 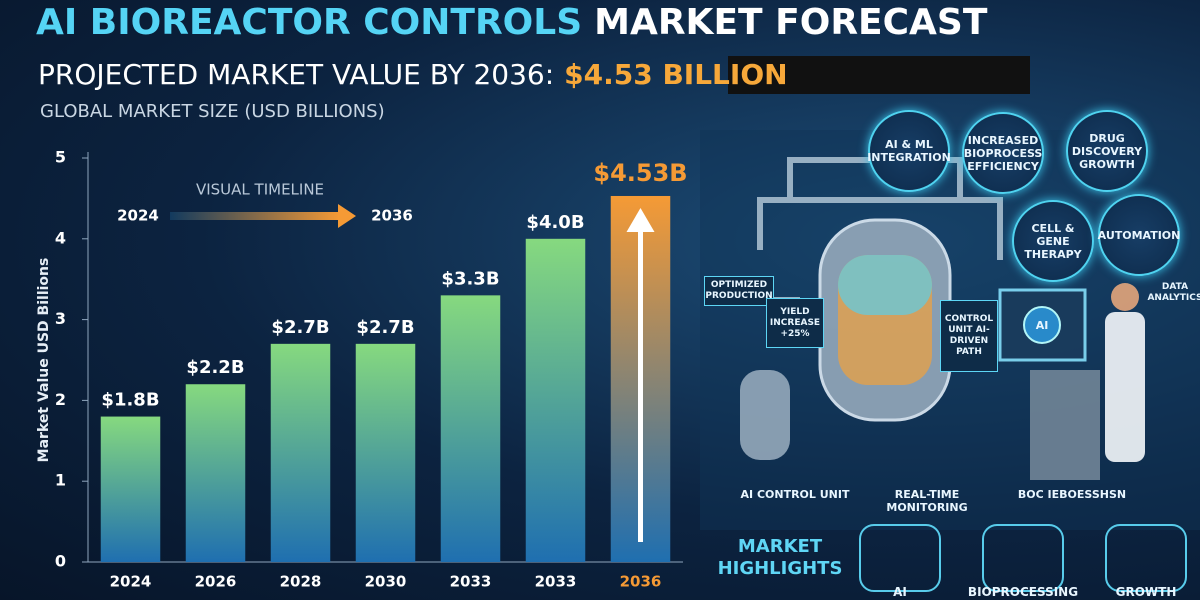 What do you see at coordinates (60, 237) in the screenshot?
I see `y-tick-label: 4` at bounding box center [60, 237].